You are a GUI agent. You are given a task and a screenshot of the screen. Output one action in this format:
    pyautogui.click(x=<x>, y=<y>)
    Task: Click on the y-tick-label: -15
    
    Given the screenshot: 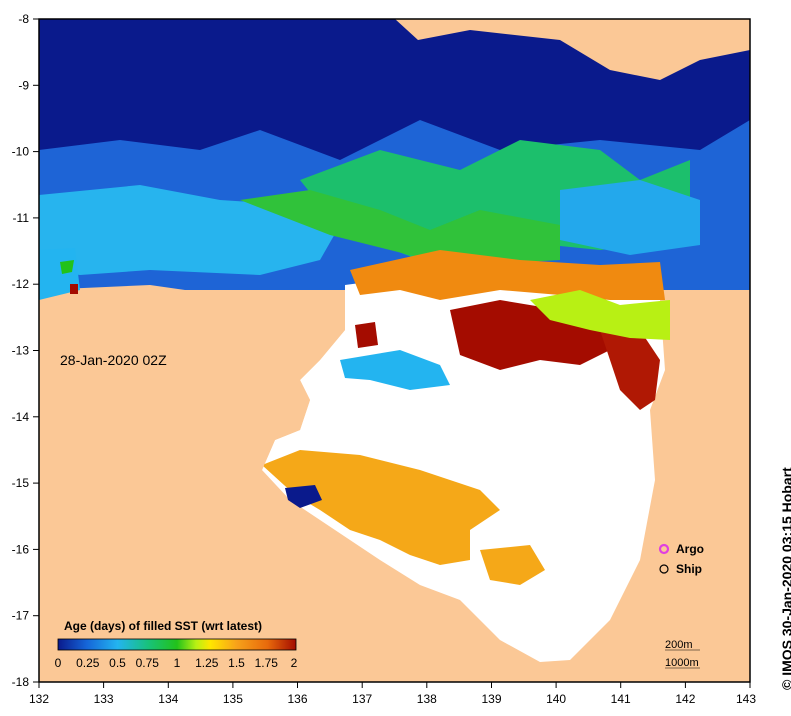 What is the action you would take?
    pyautogui.click(x=21, y=483)
    